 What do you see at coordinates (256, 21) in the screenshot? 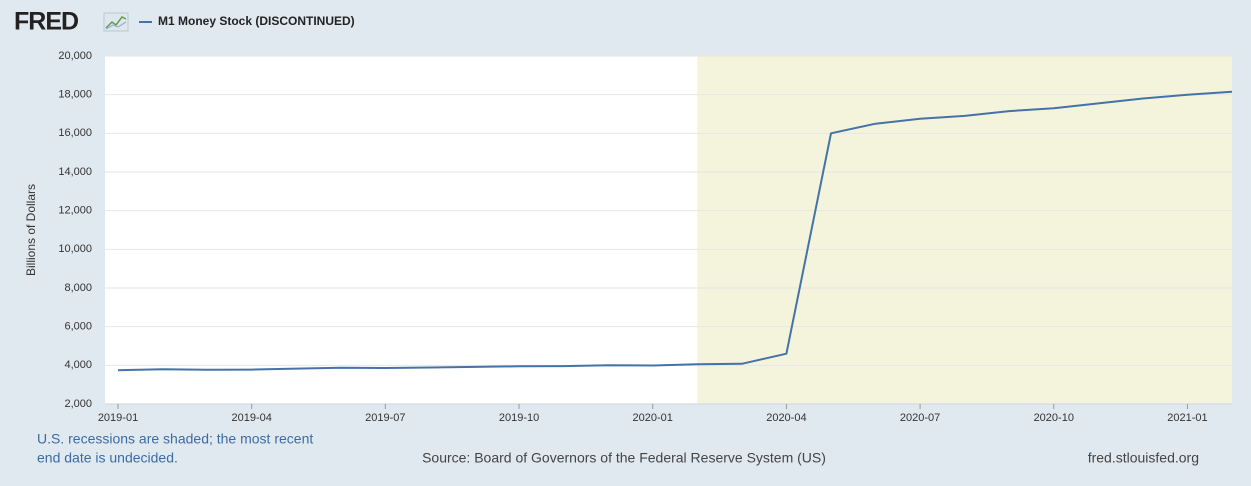
I see `legend-label: M1 Money Stock (DISCONTINUED)` at bounding box center [256, 21].